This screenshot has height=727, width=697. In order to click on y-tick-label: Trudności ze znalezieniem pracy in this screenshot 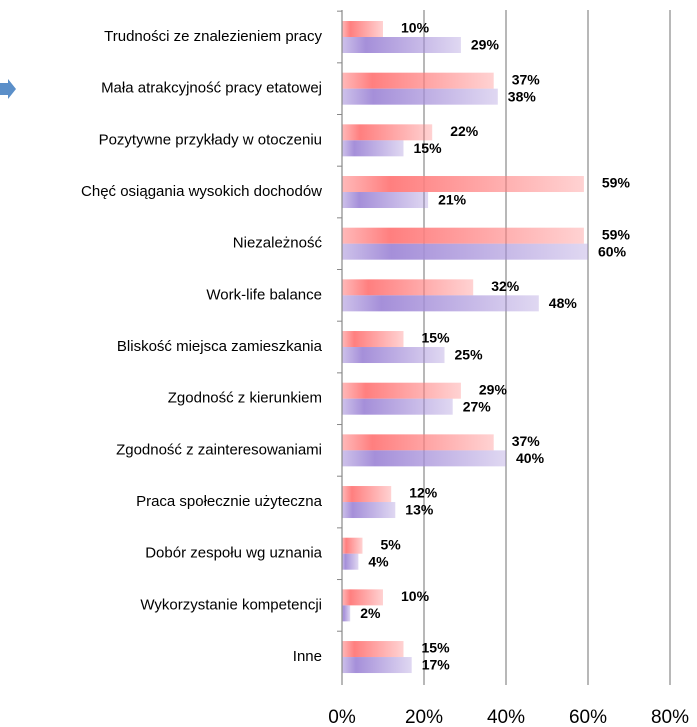, I will do `click(213, 36)`.